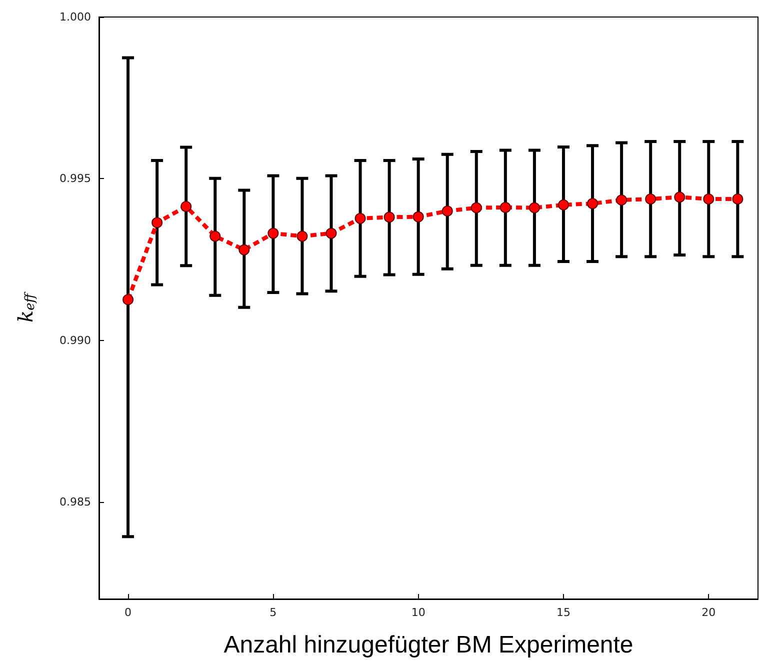 Image resolution: width=760 pixels, height=662 pixels. What do you see at coordinates (26, 306) in the screenshot?
I see `y-axis-title: keff` at bounding box center [26, 306].